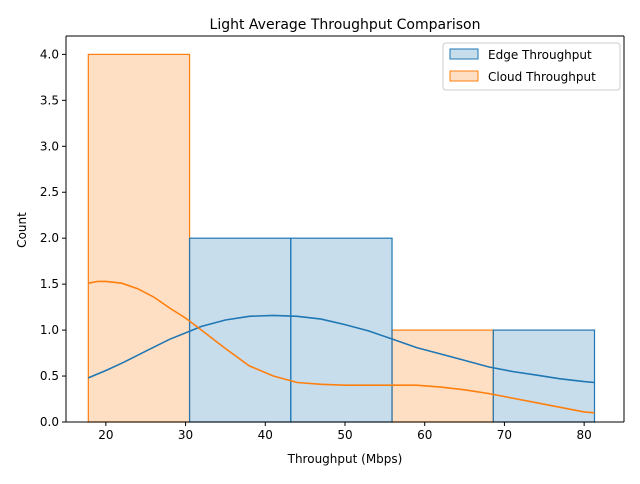 The image size is (640, 484). I want to click on x-tick-label: 50, so click(344, 435).